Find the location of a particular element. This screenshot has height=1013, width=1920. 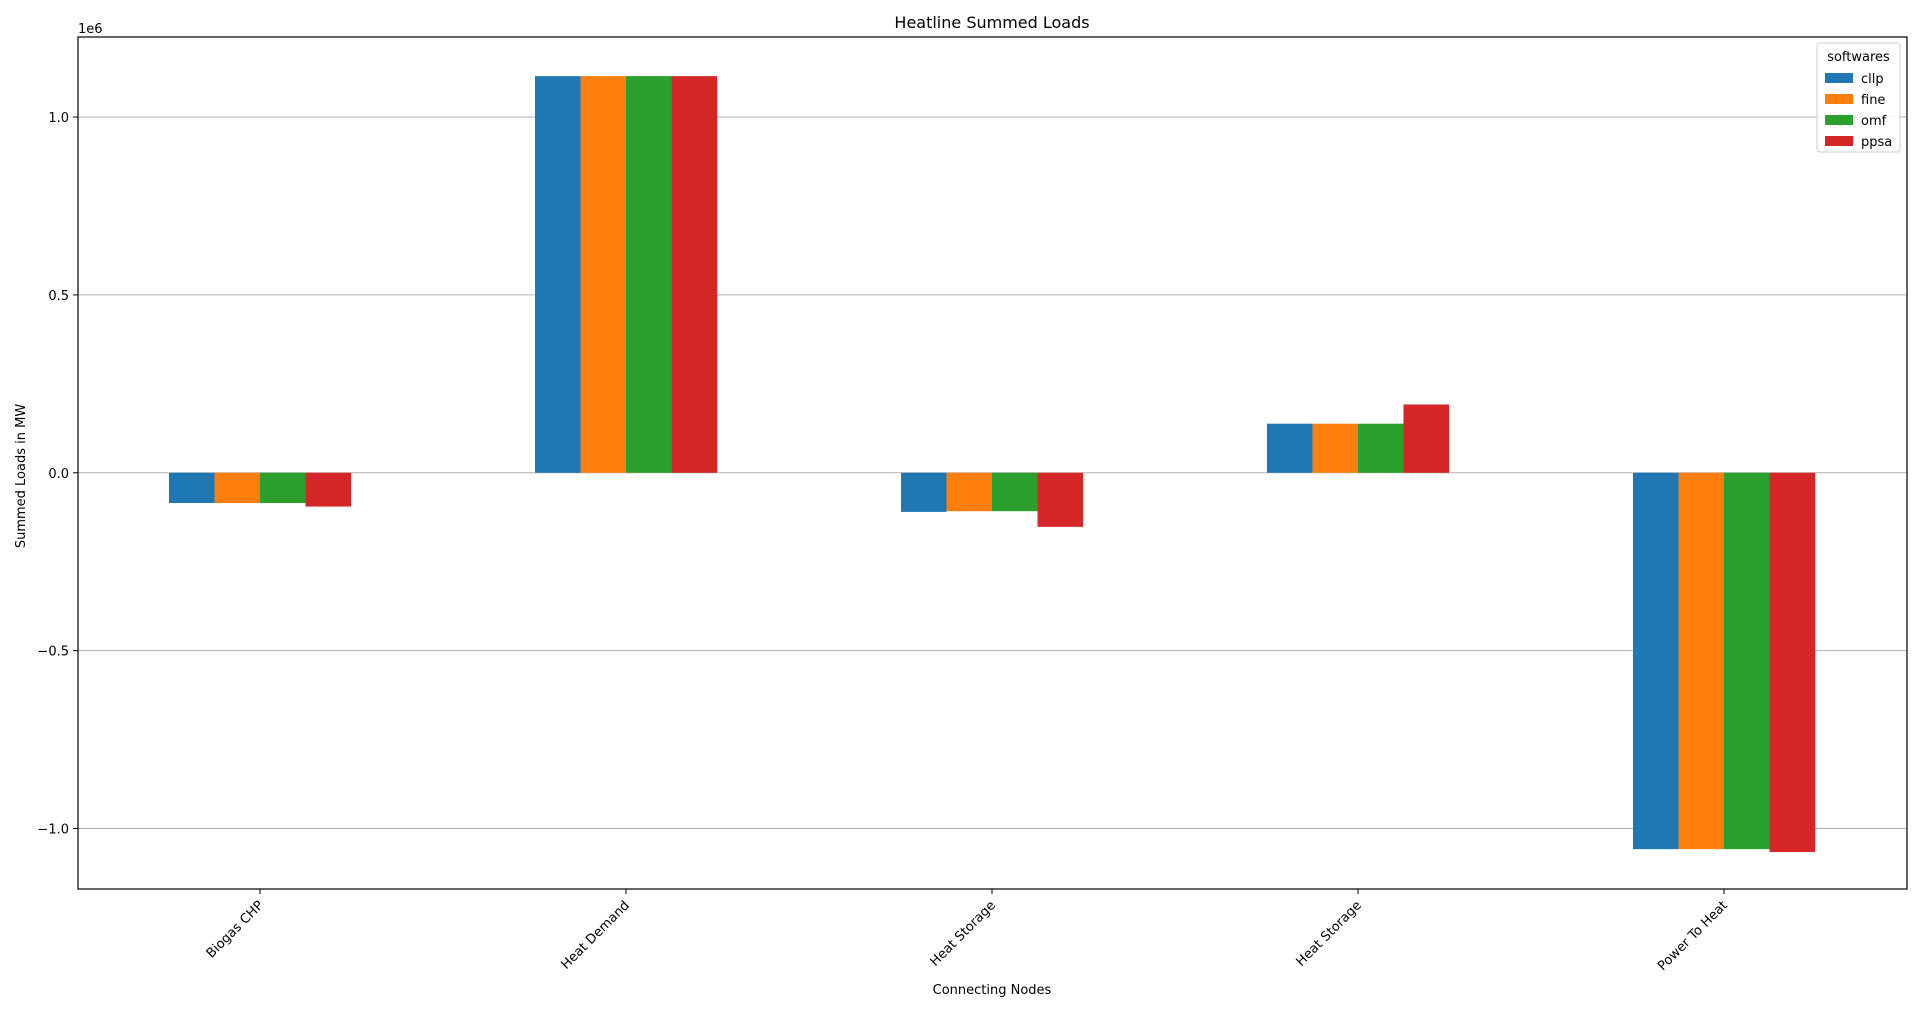

legend-label-cllp: cllp is located at coordinates (1872, 79).